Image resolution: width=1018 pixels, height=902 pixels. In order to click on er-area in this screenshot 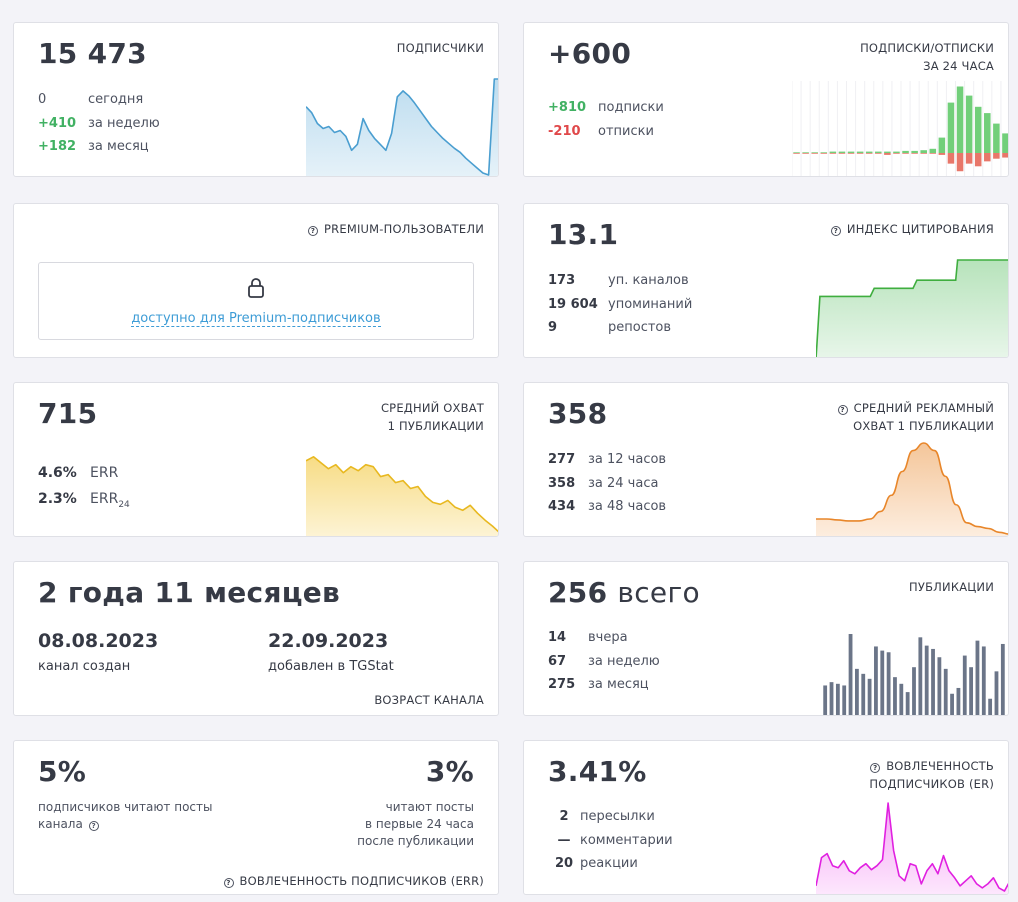, I will do `click(912, 848)`.